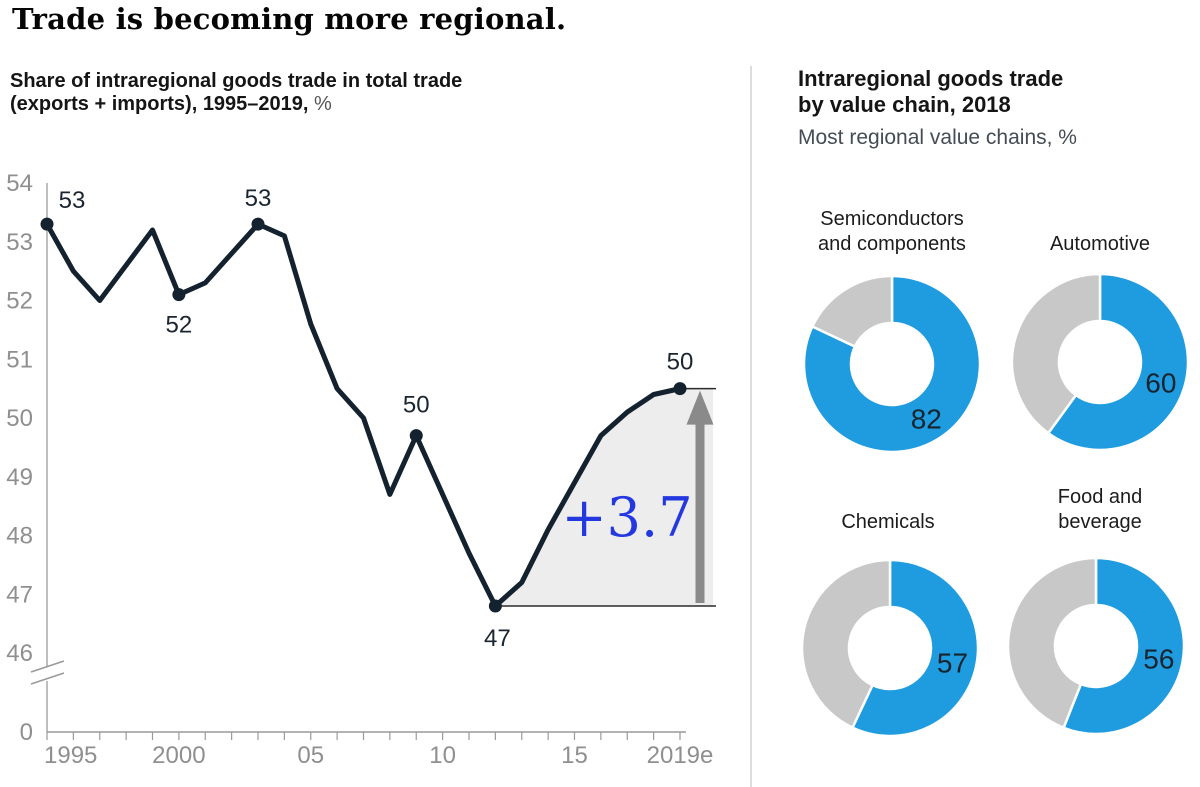 This screenshot has height=787, width=1200. What do you see at coordinates (937, 137) in the screenshot?
I see `right-panel-subtitle: Most regional value chains, %` at bounding box center [937, 137].